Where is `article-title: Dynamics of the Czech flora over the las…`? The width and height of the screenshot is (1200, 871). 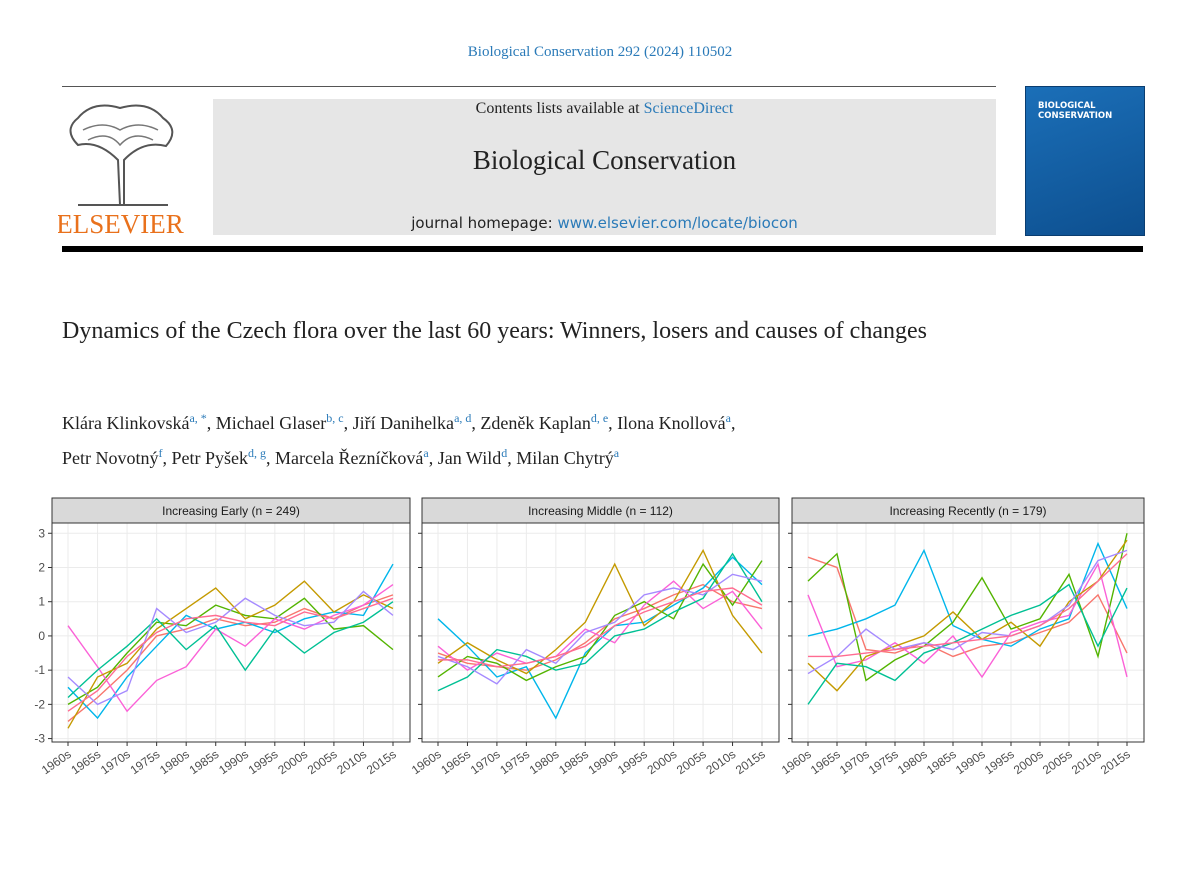 article-title: Dynamics of the Czech flora over the las… is located at coordinates (494, 331).